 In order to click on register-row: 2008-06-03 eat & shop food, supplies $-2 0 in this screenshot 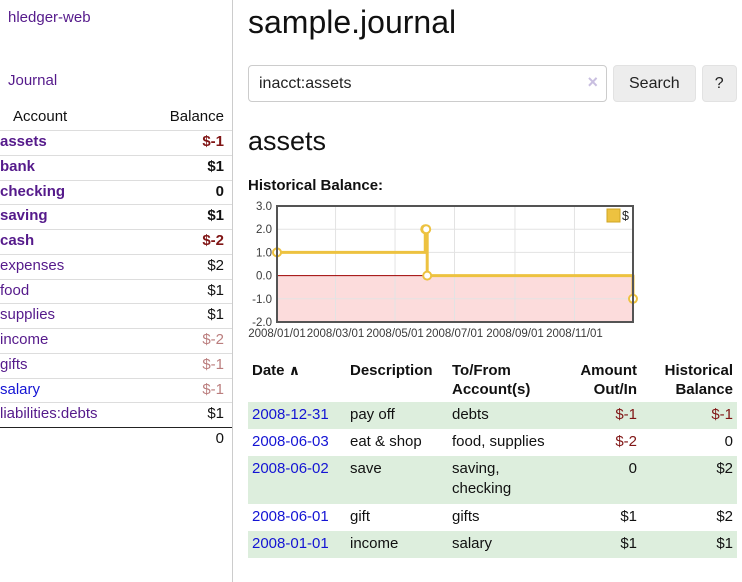, I will do `click(492, 442)`.